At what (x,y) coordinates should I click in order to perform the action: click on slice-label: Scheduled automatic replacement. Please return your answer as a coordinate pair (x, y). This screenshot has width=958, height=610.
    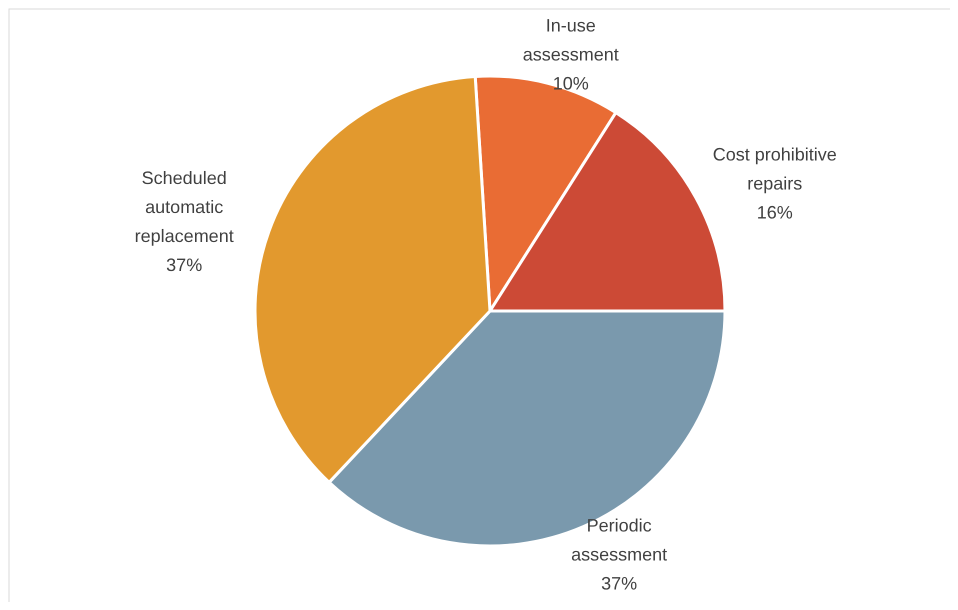
    Looking at the image, I should click on (184, 207).